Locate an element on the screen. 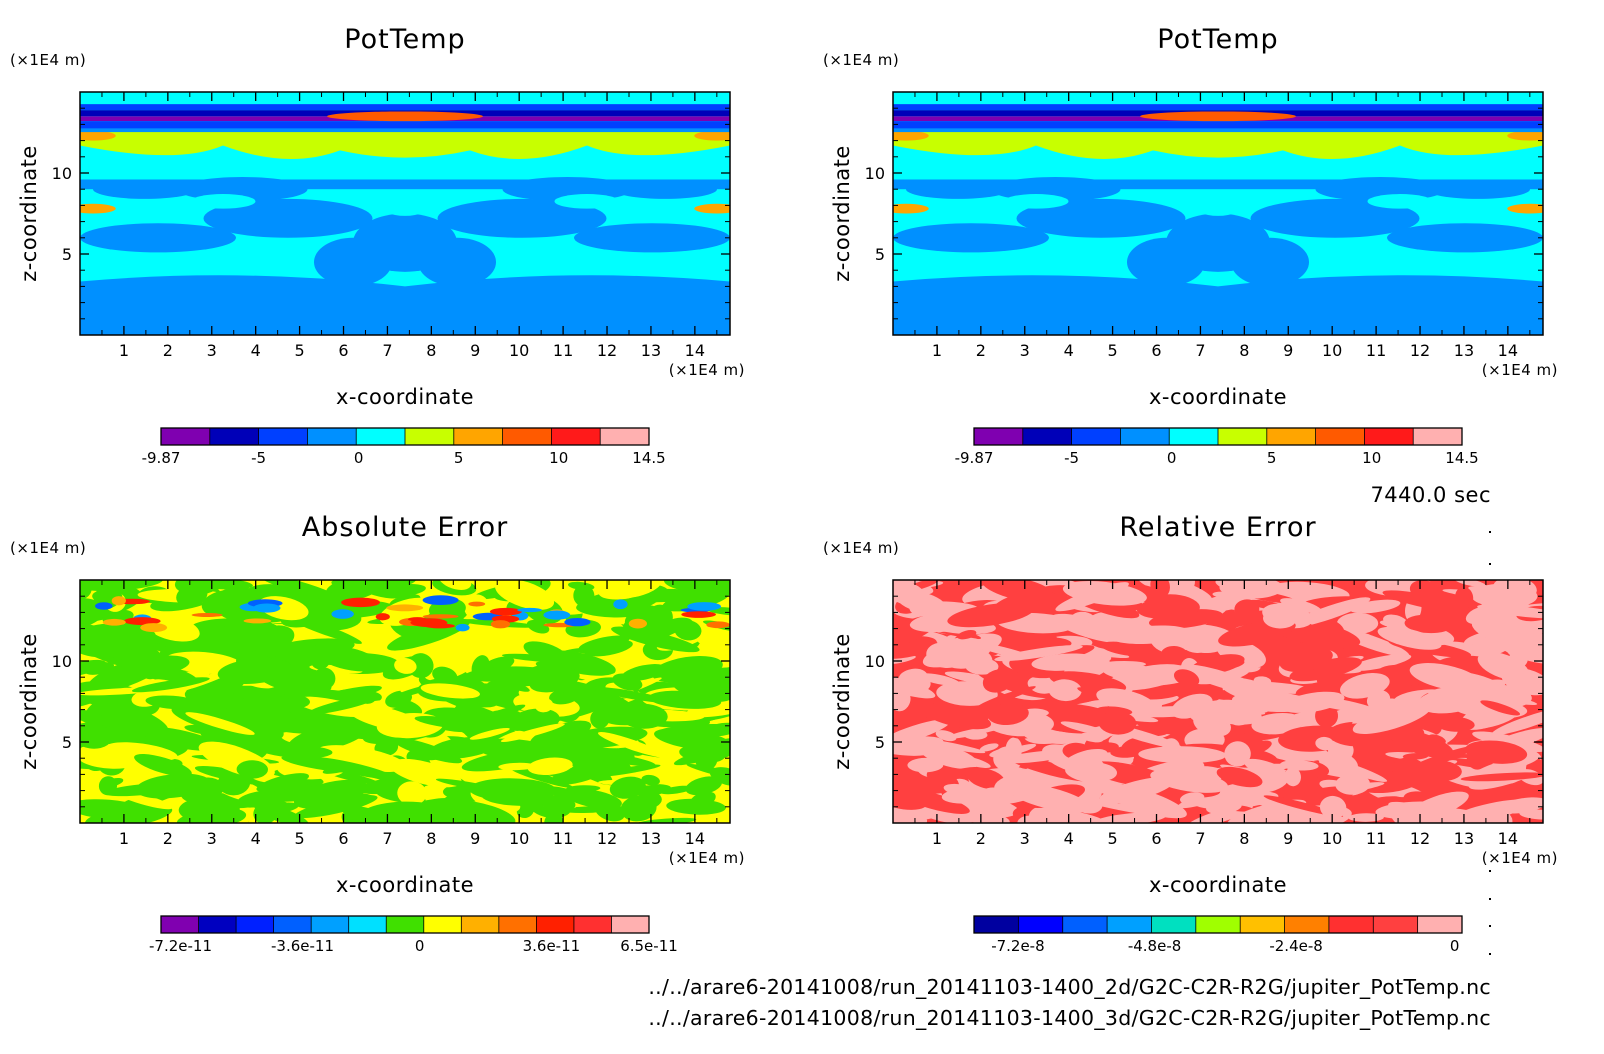  colorbar-label: -5 is located at coordinates (1071, 458).